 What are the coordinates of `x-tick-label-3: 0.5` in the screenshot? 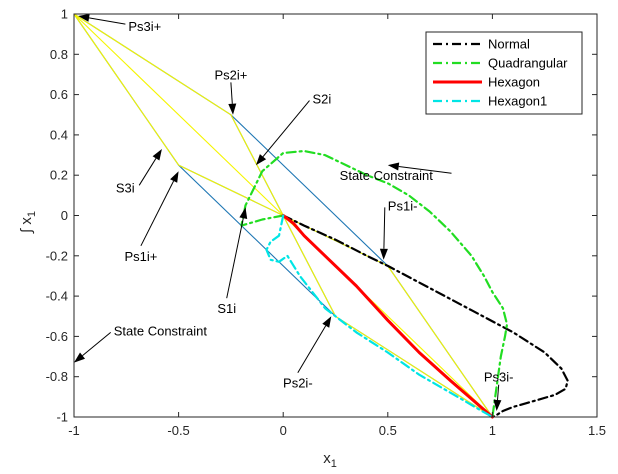 It's located at (388, 430).